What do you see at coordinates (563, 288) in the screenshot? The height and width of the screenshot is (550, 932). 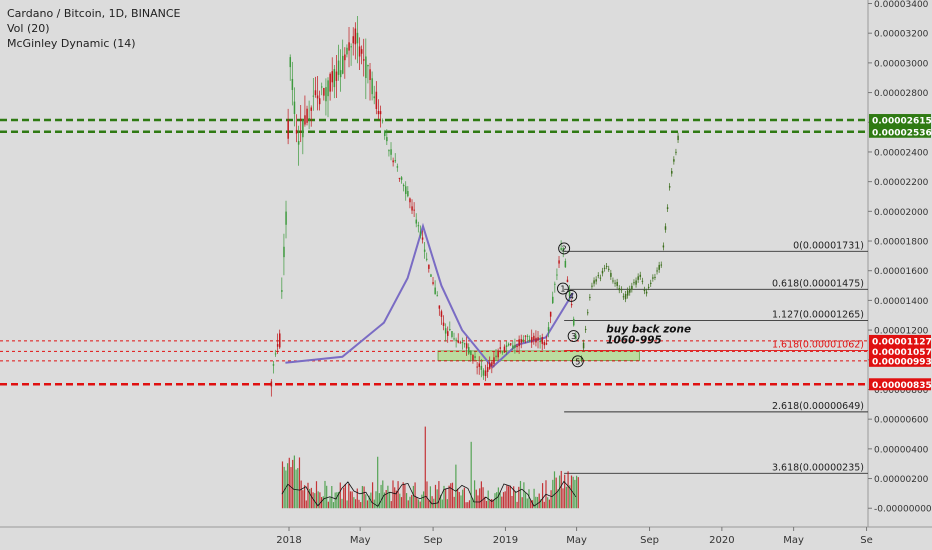 I see `wave-marker-circle` at bounding box center [563, 288].